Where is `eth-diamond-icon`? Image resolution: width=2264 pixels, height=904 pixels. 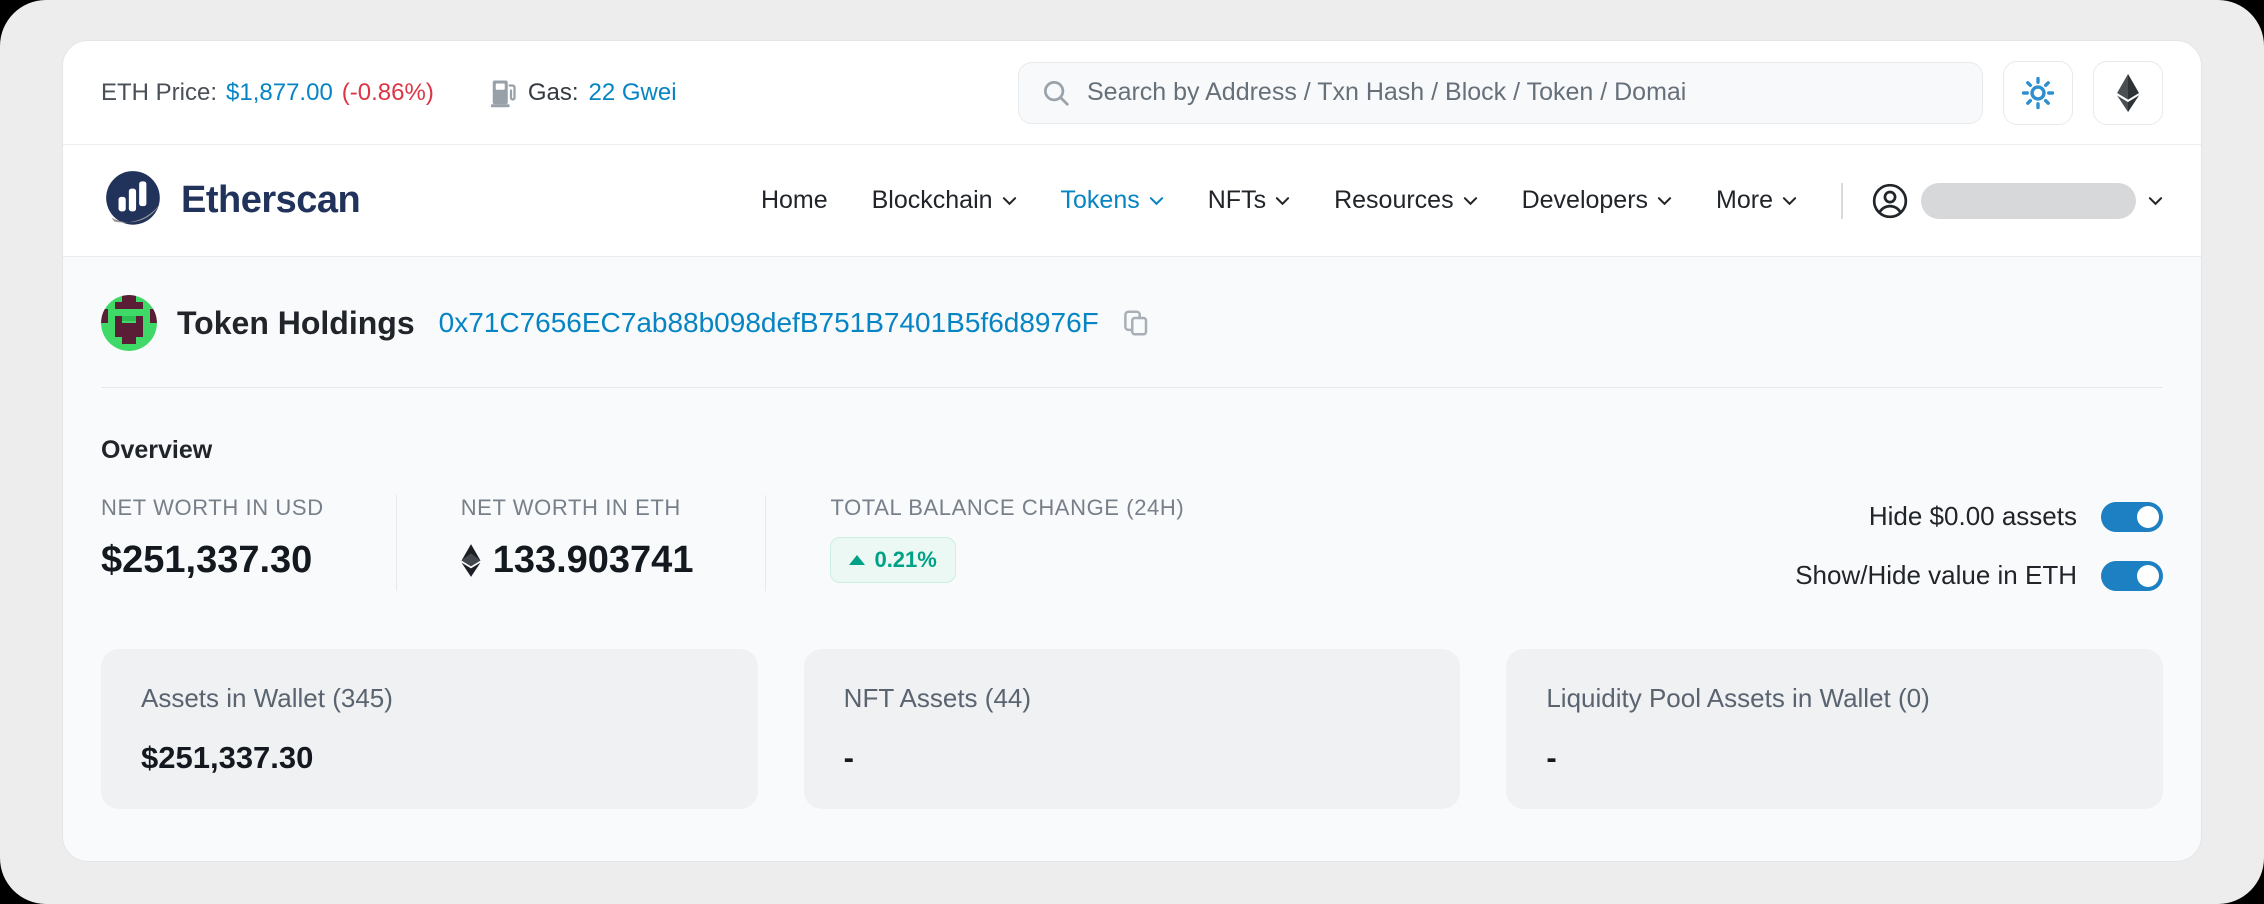
eth-diamond-icon is located at coordinates (471, 560).